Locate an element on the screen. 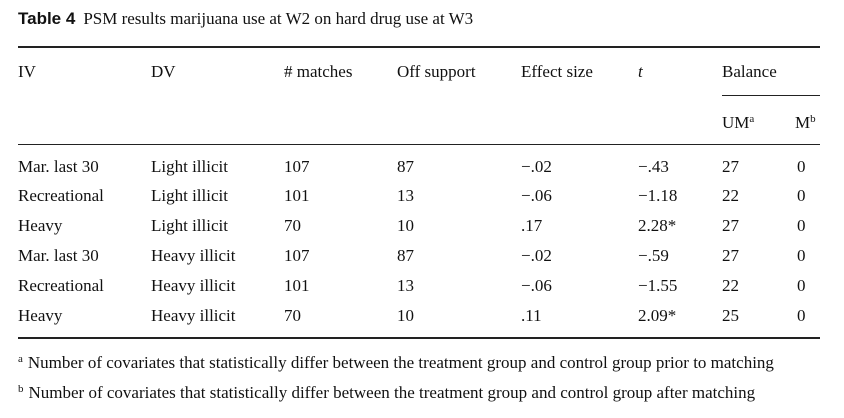  header-um-text: UM is located at coordinates (736, 122).